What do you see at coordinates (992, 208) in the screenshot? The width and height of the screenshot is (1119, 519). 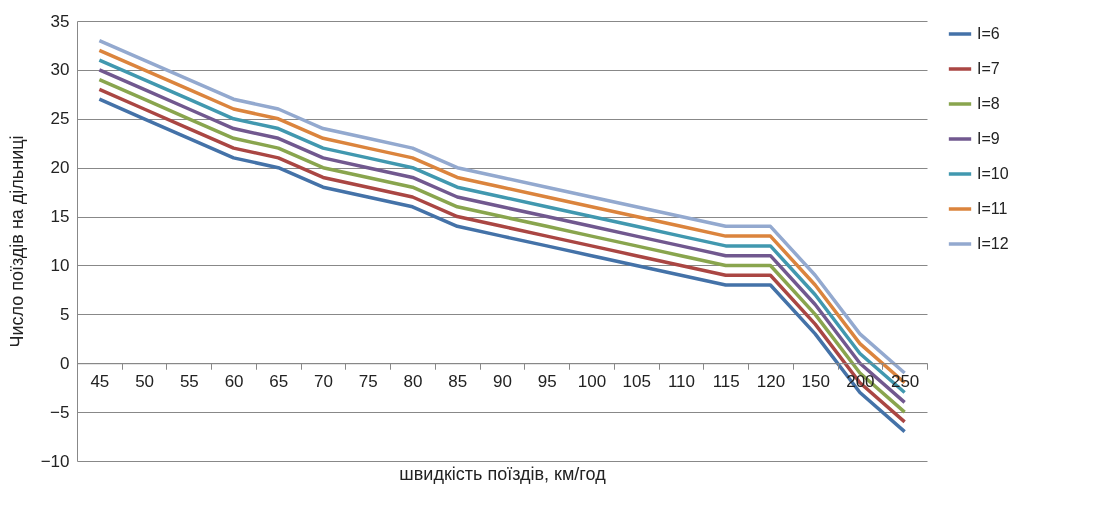 I see `legend-label: I=11` at bounding box center [992, 208].